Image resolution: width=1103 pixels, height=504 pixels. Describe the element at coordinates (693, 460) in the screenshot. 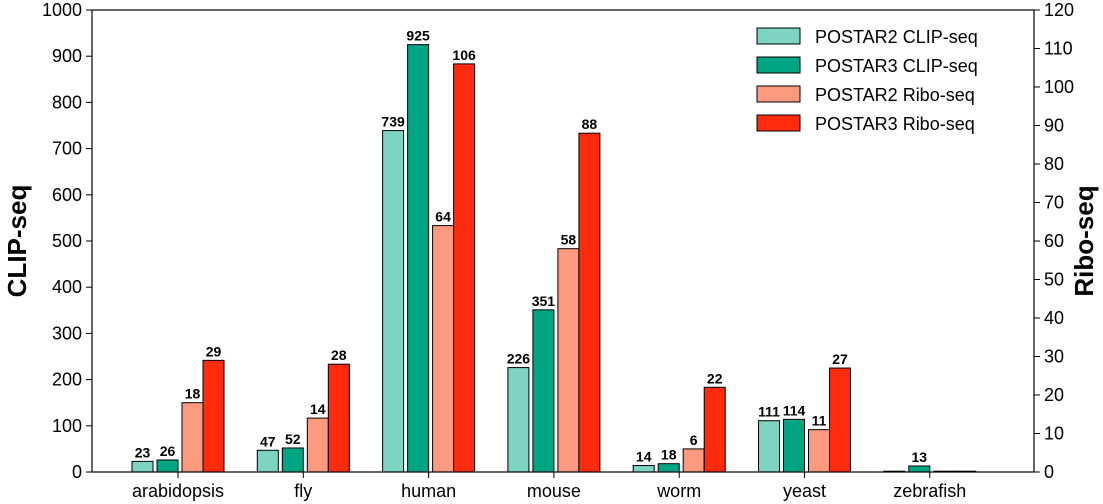

I see `bar-postar2-ribo-seq-worm` at that location.